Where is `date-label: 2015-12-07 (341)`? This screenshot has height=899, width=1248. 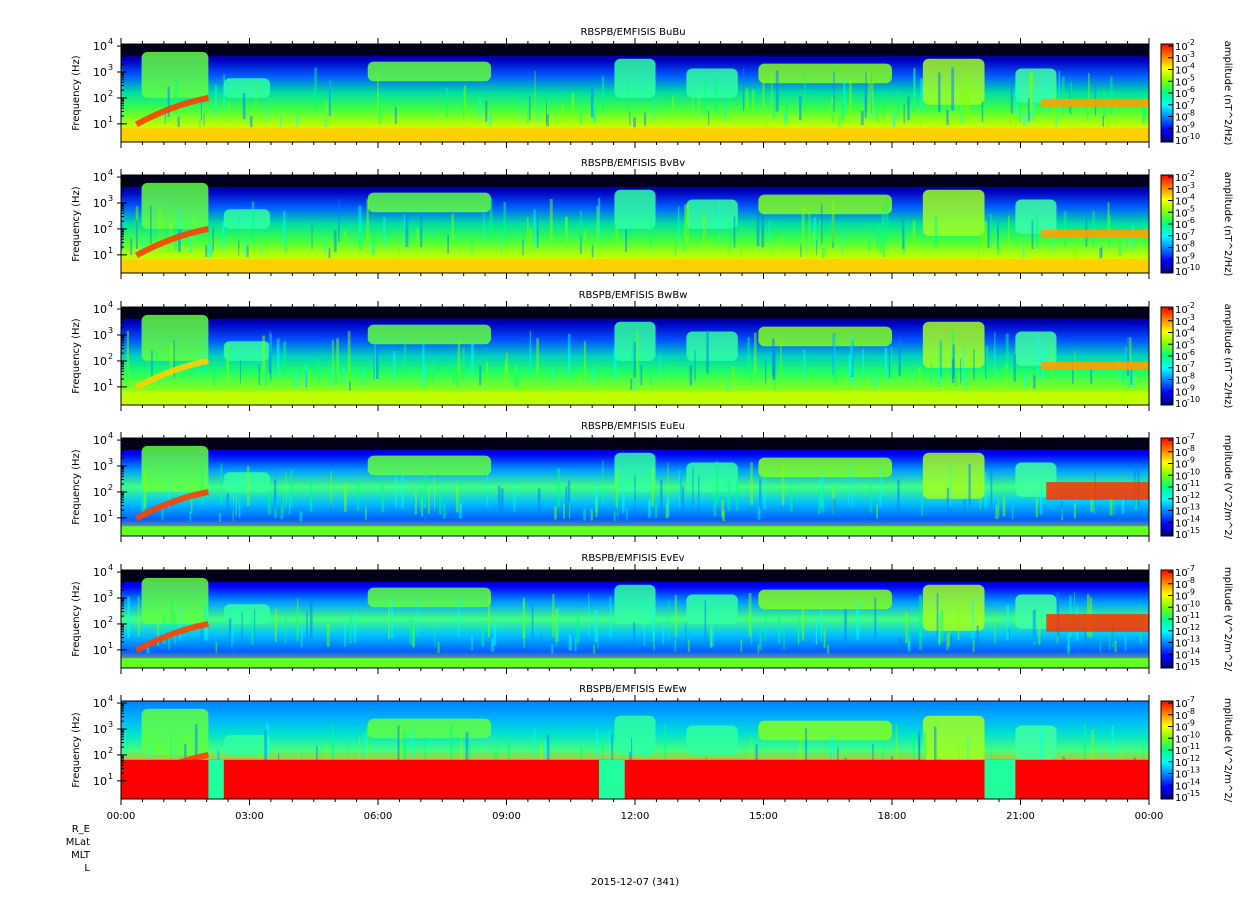 date-label: 2015-12-07 (341) is located at coordinates (635, 882).